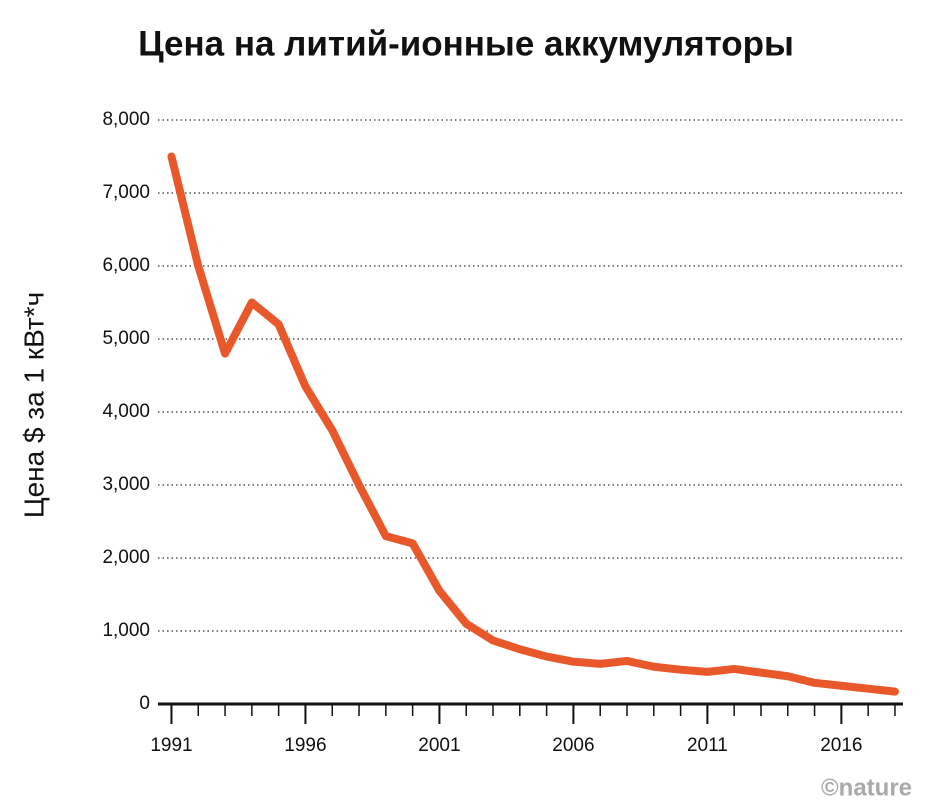 The width and height of the screenshot is (933, 811). What do you see at coordinates (466, 43) in the screenshot?
I see `chart-title: Цена на литий-ионные аккумуляторы` at bounding box center [466, 43].